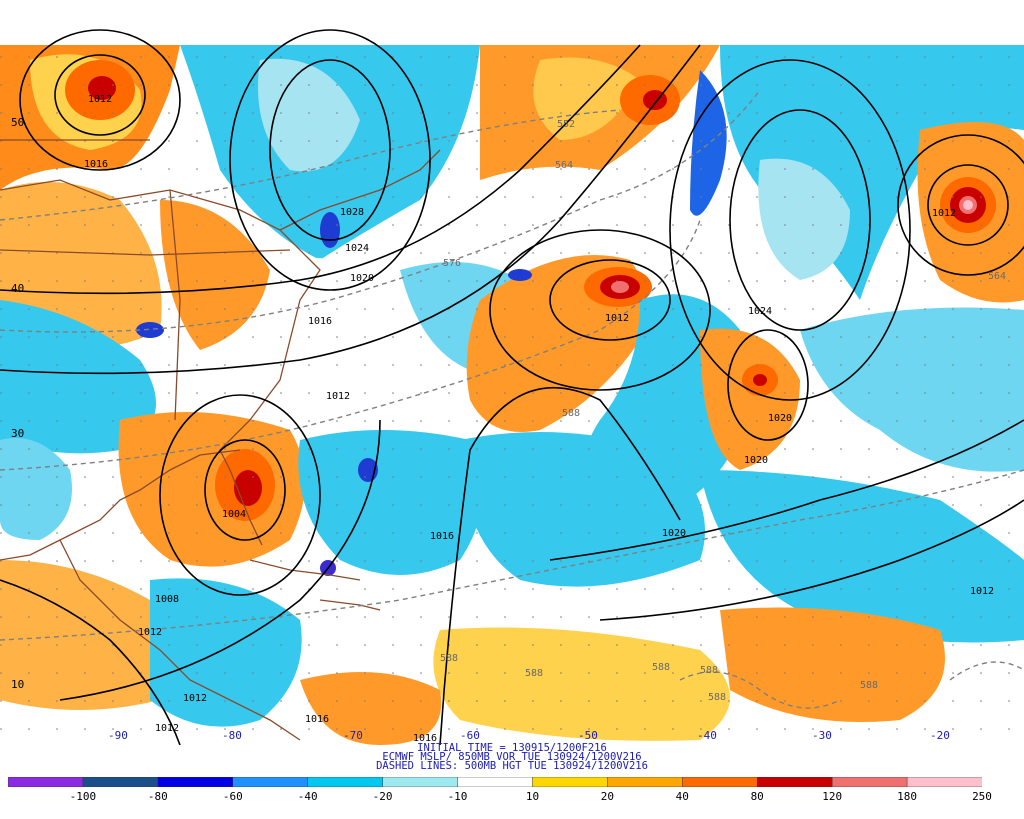 The height and width of the screenshot is (819, 1024). Describe the element at coordinates (532, 796) in the screenshot. I see `color-bar-label: 10` at that location.